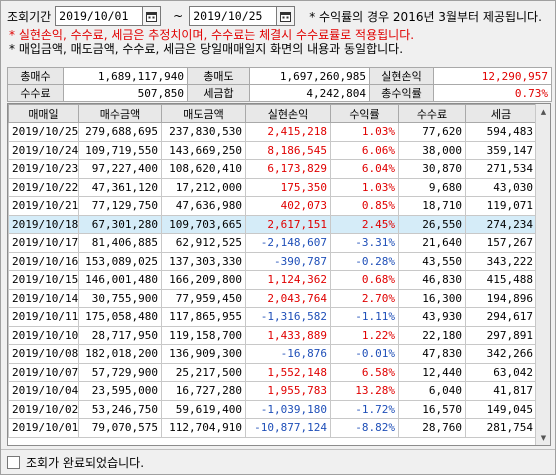 Image resolution: width=556 pixels, height=475 pixels. What do you see at coordinates (501, 298) in the screenshot?
I see `cell-tax: 194,896` at bounding box center [501, 298].